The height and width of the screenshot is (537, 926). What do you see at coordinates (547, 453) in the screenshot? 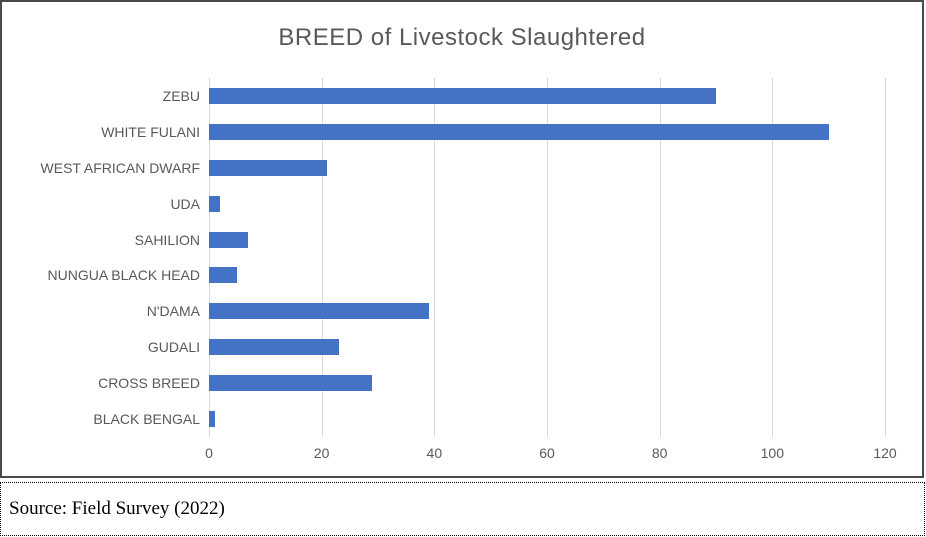
I see `x-tick-label: 60` at bounding box center [547, 453].